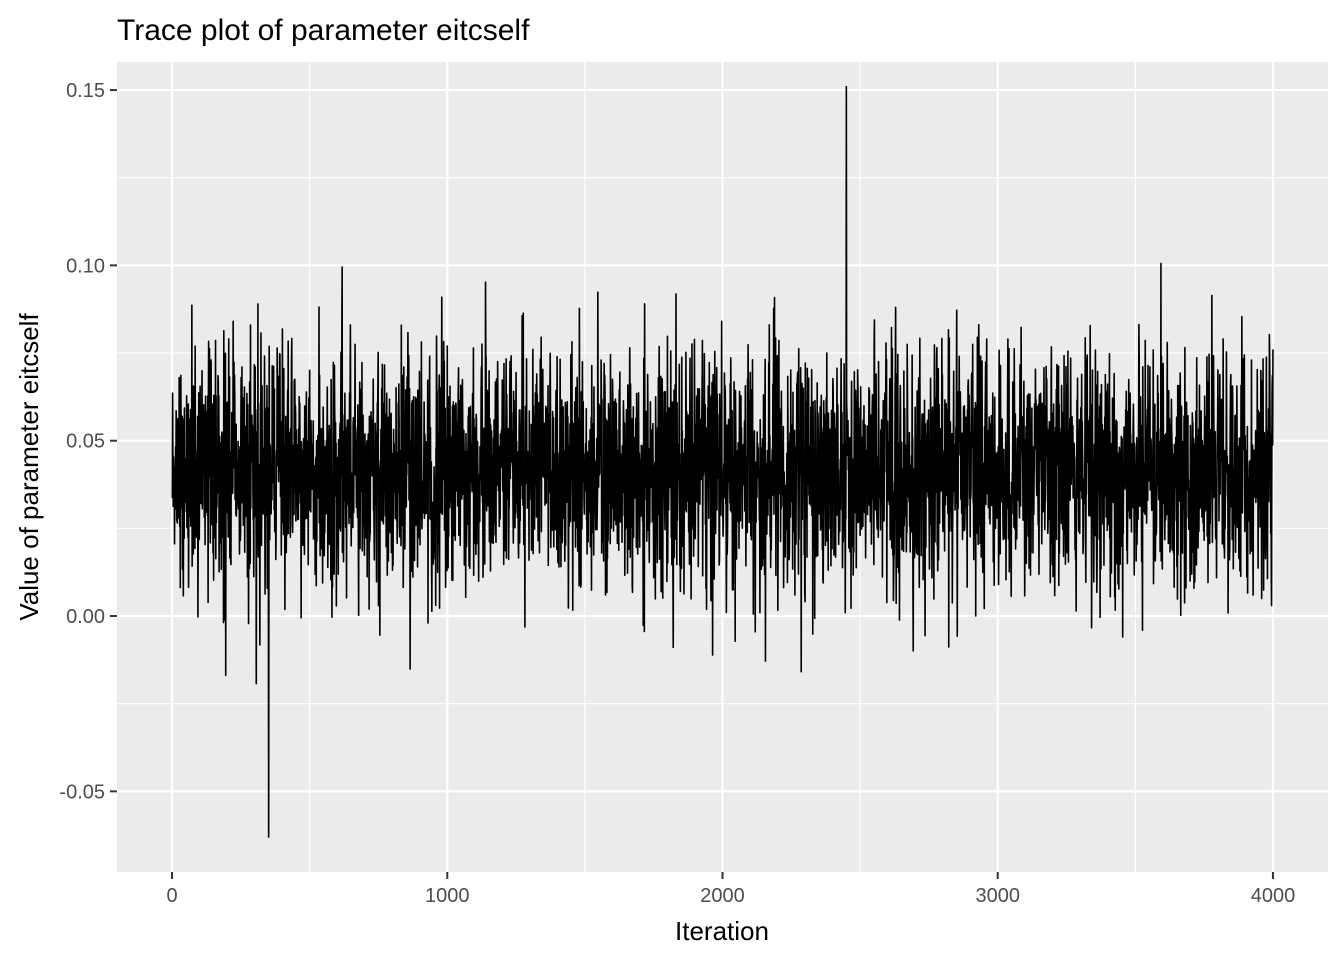 This screenshot has height=960, width=1344. Describe the element at coordinates (722, 931) in the screenshot. I see `x-axis-title: Iteration` at that location.